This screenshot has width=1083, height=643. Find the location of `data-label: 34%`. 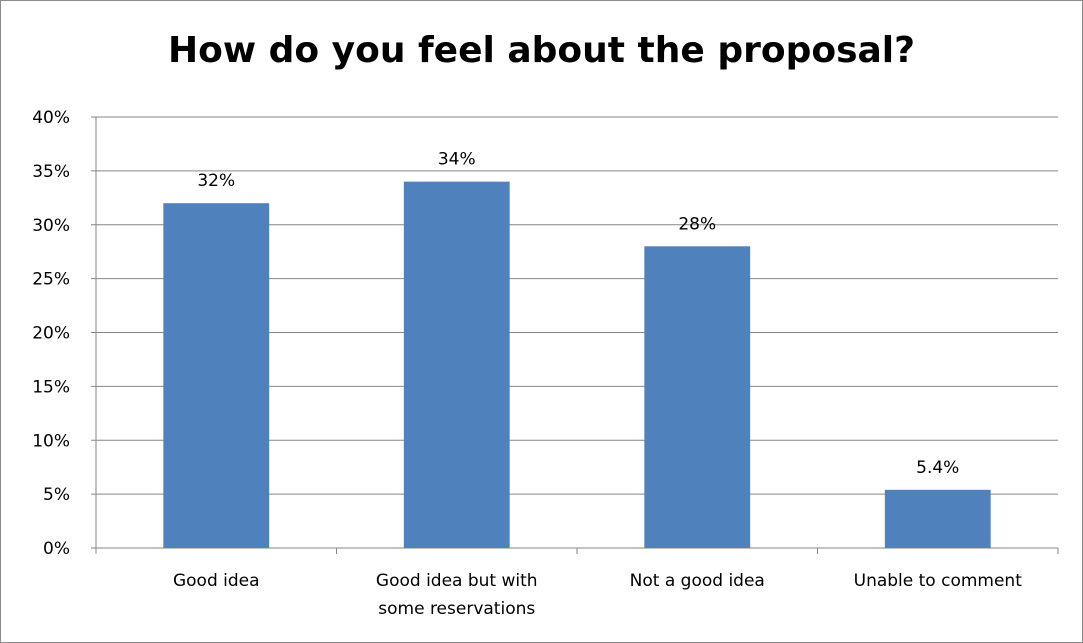

data-label: 34% is located at coordinates (457, 160).